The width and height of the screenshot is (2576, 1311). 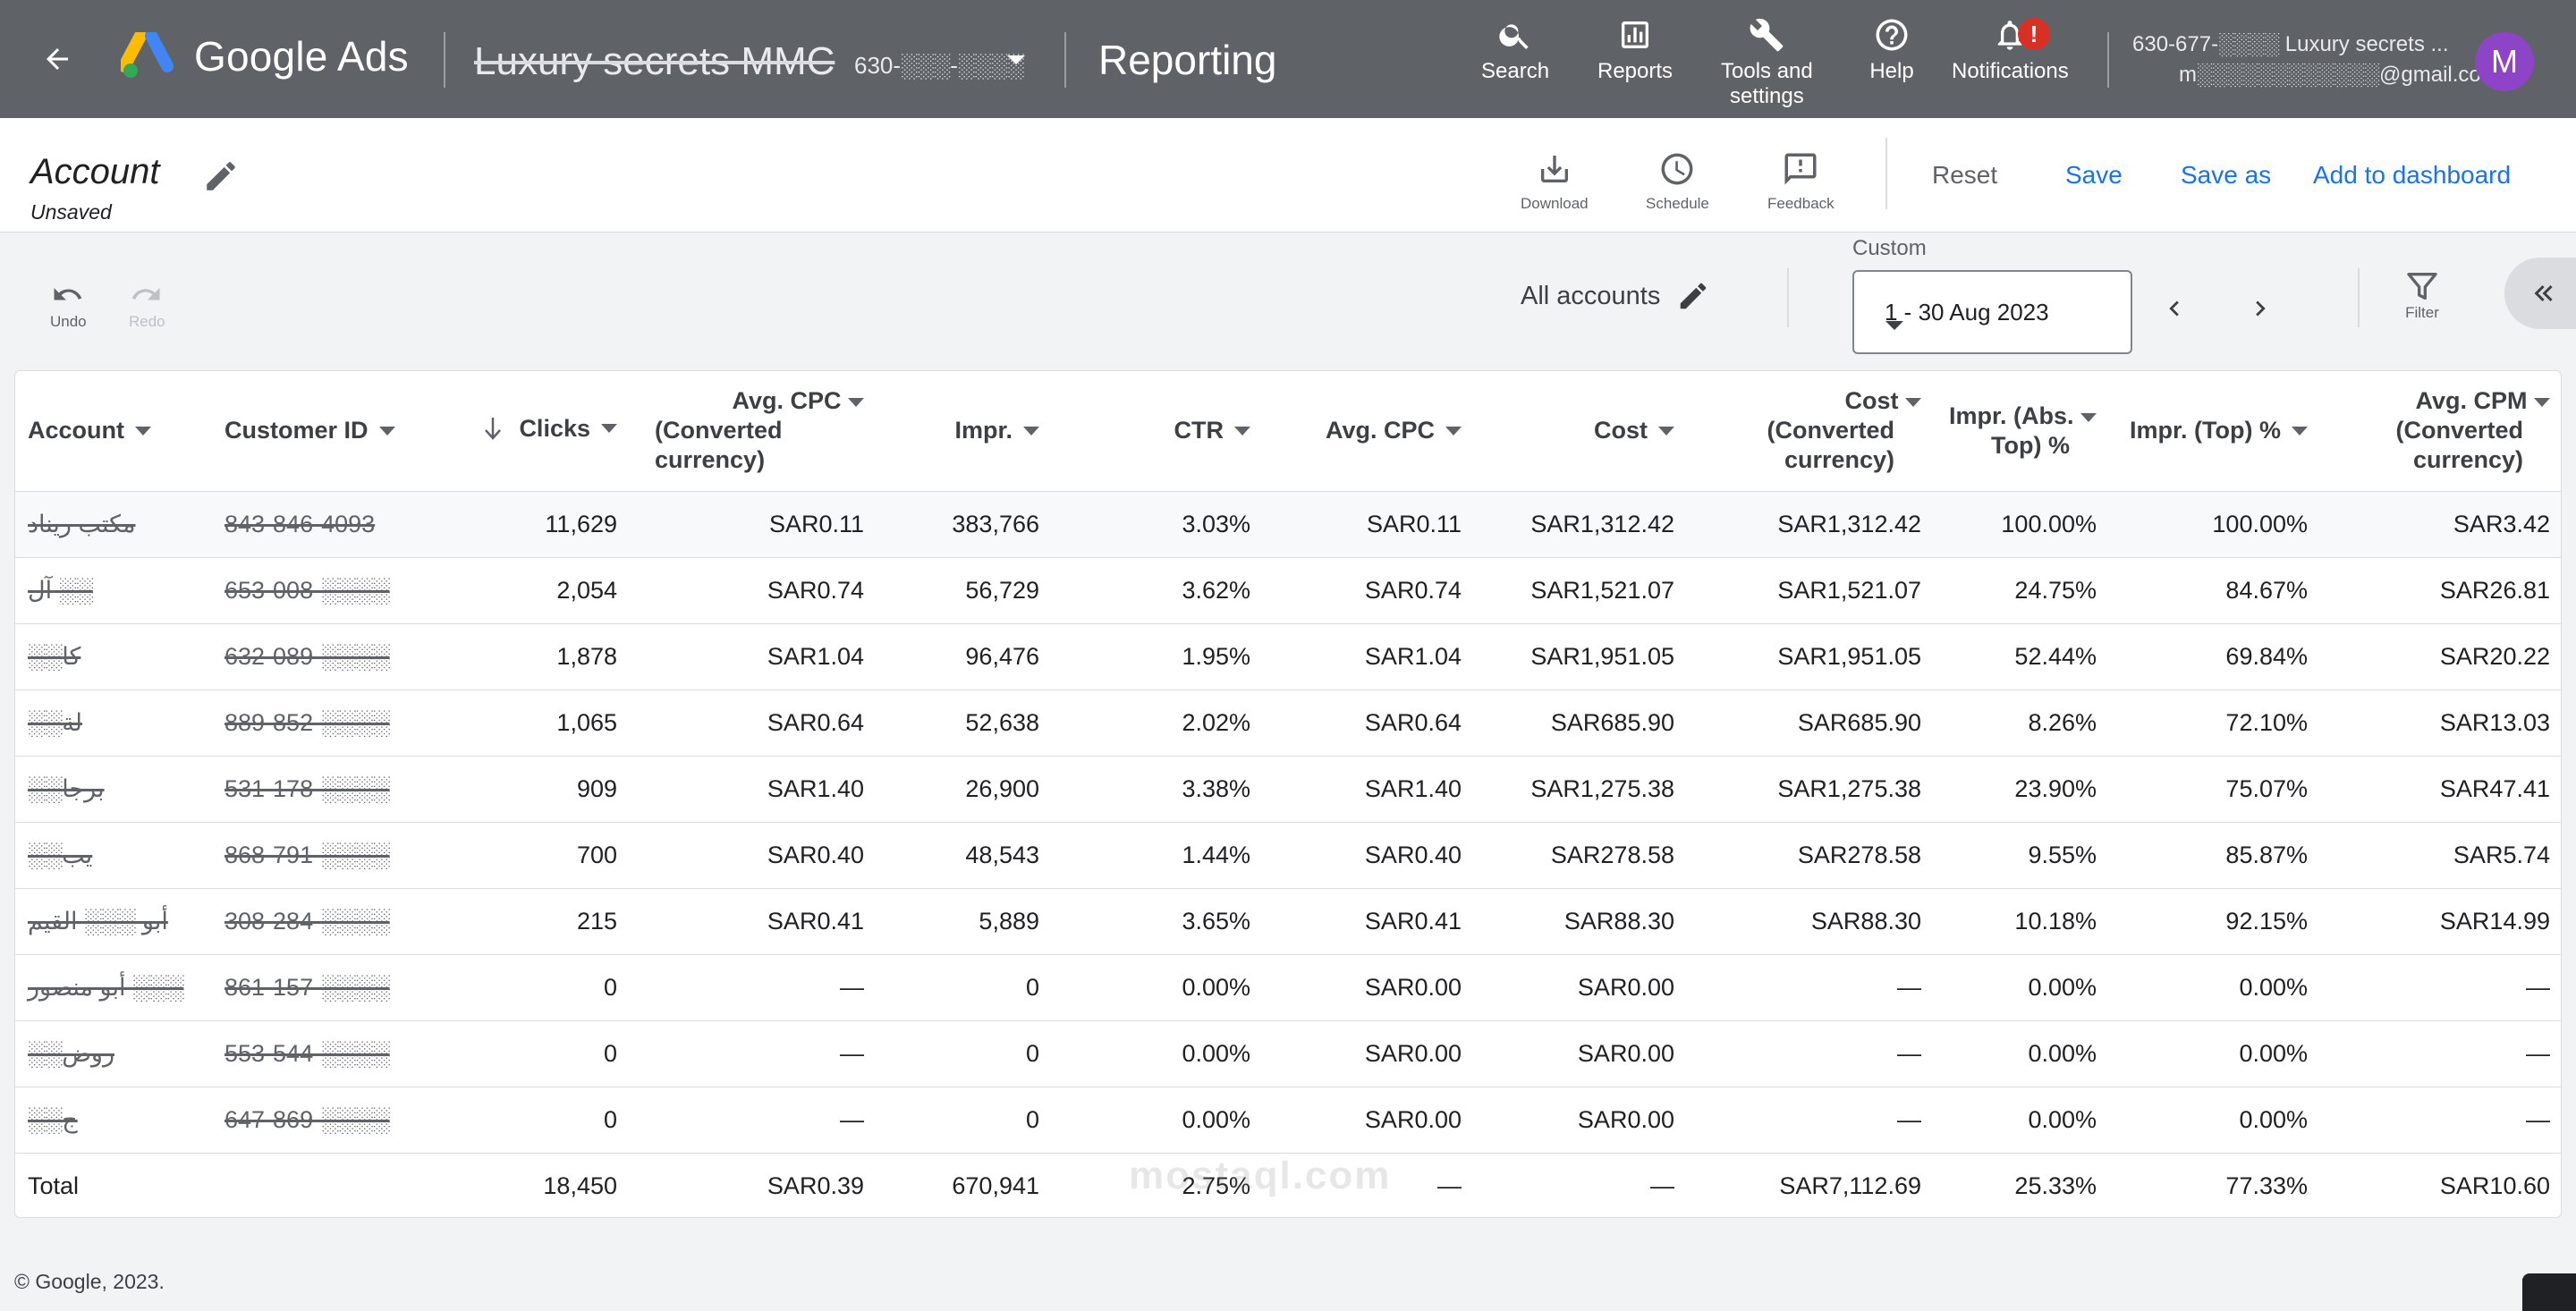 I want to click on cell-ctr: 3.03%, so click(x=1157, y=524).